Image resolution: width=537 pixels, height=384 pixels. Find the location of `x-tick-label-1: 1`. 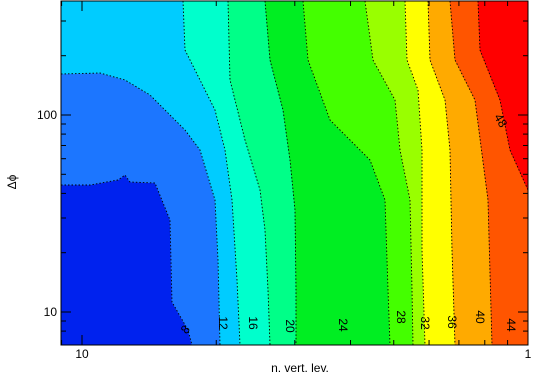

x-tick-label-1: 1 is located at coordinates (528, 354).